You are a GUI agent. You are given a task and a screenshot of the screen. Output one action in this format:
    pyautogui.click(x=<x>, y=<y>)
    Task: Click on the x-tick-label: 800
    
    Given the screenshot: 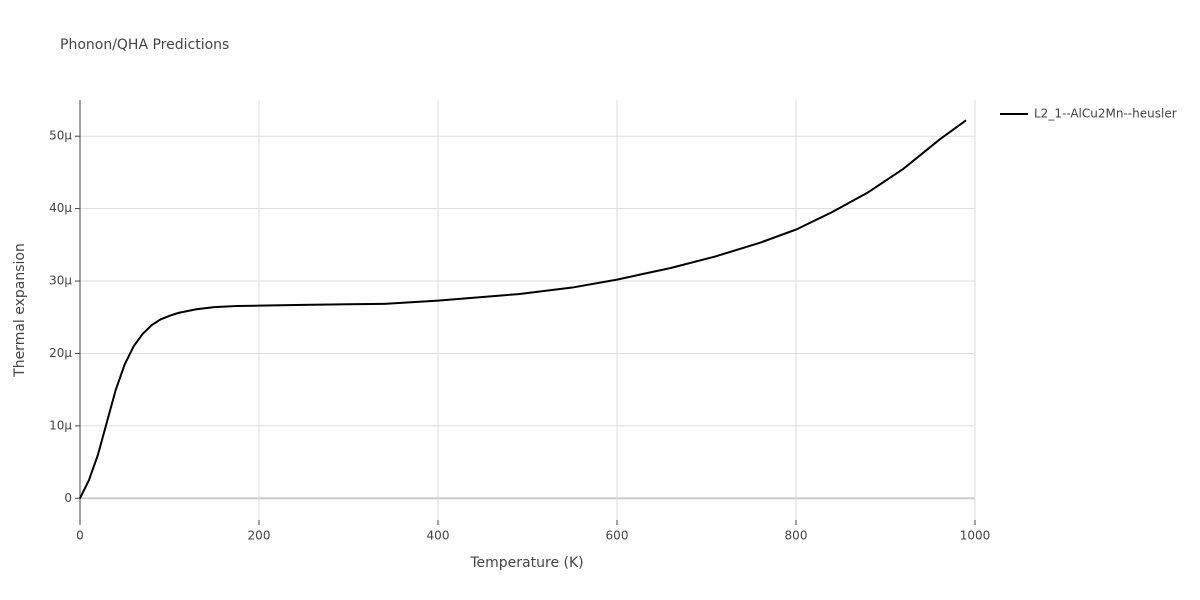 What is the action you would take?
    pyautogui.click(x=796, y=536)
    